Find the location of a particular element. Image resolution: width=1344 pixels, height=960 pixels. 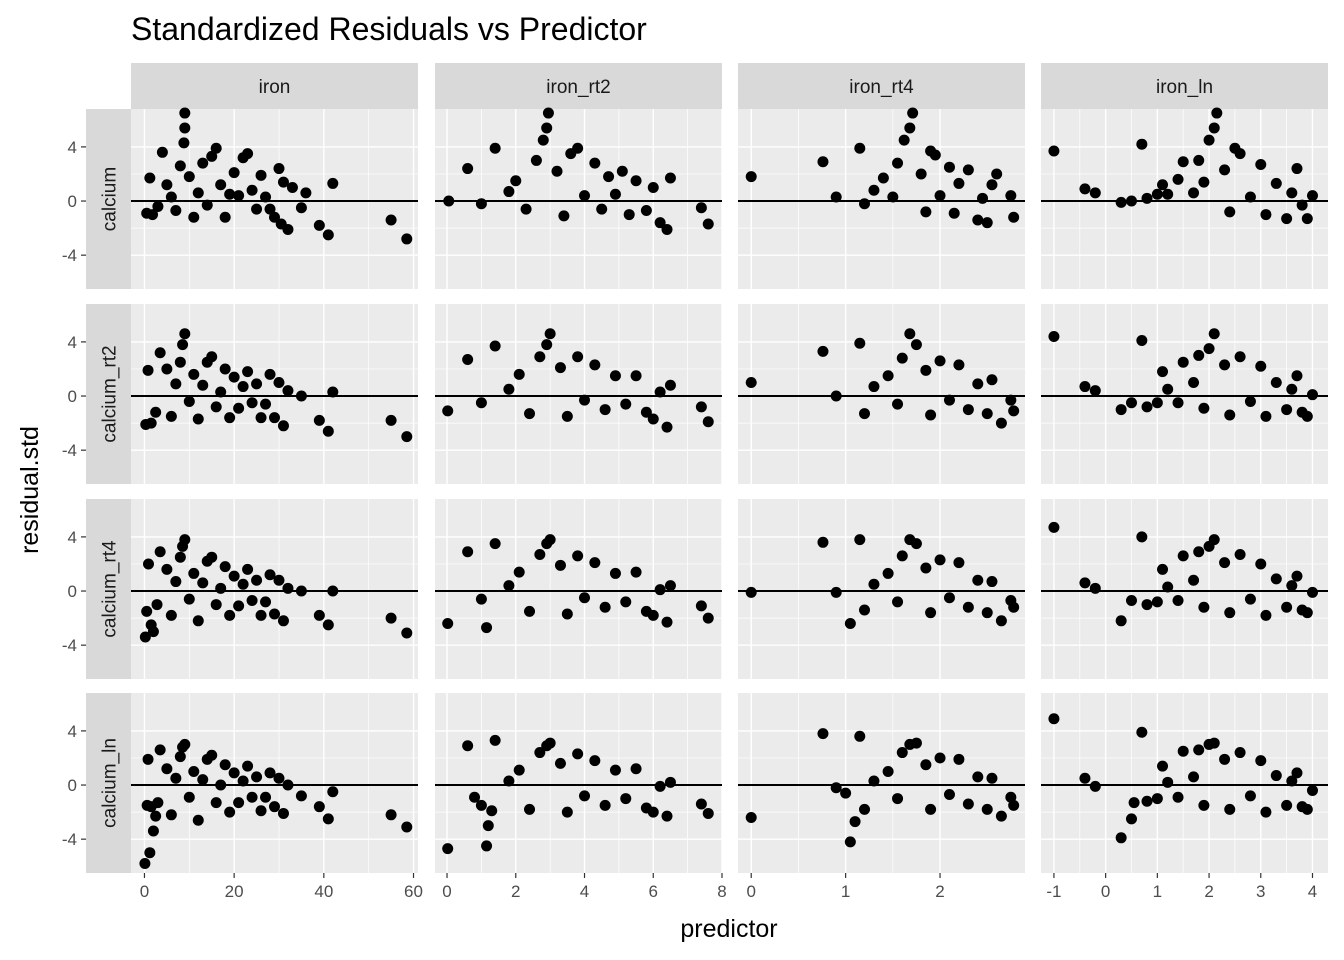

x-tick-label: 2 is located at coordinates (515, 891).